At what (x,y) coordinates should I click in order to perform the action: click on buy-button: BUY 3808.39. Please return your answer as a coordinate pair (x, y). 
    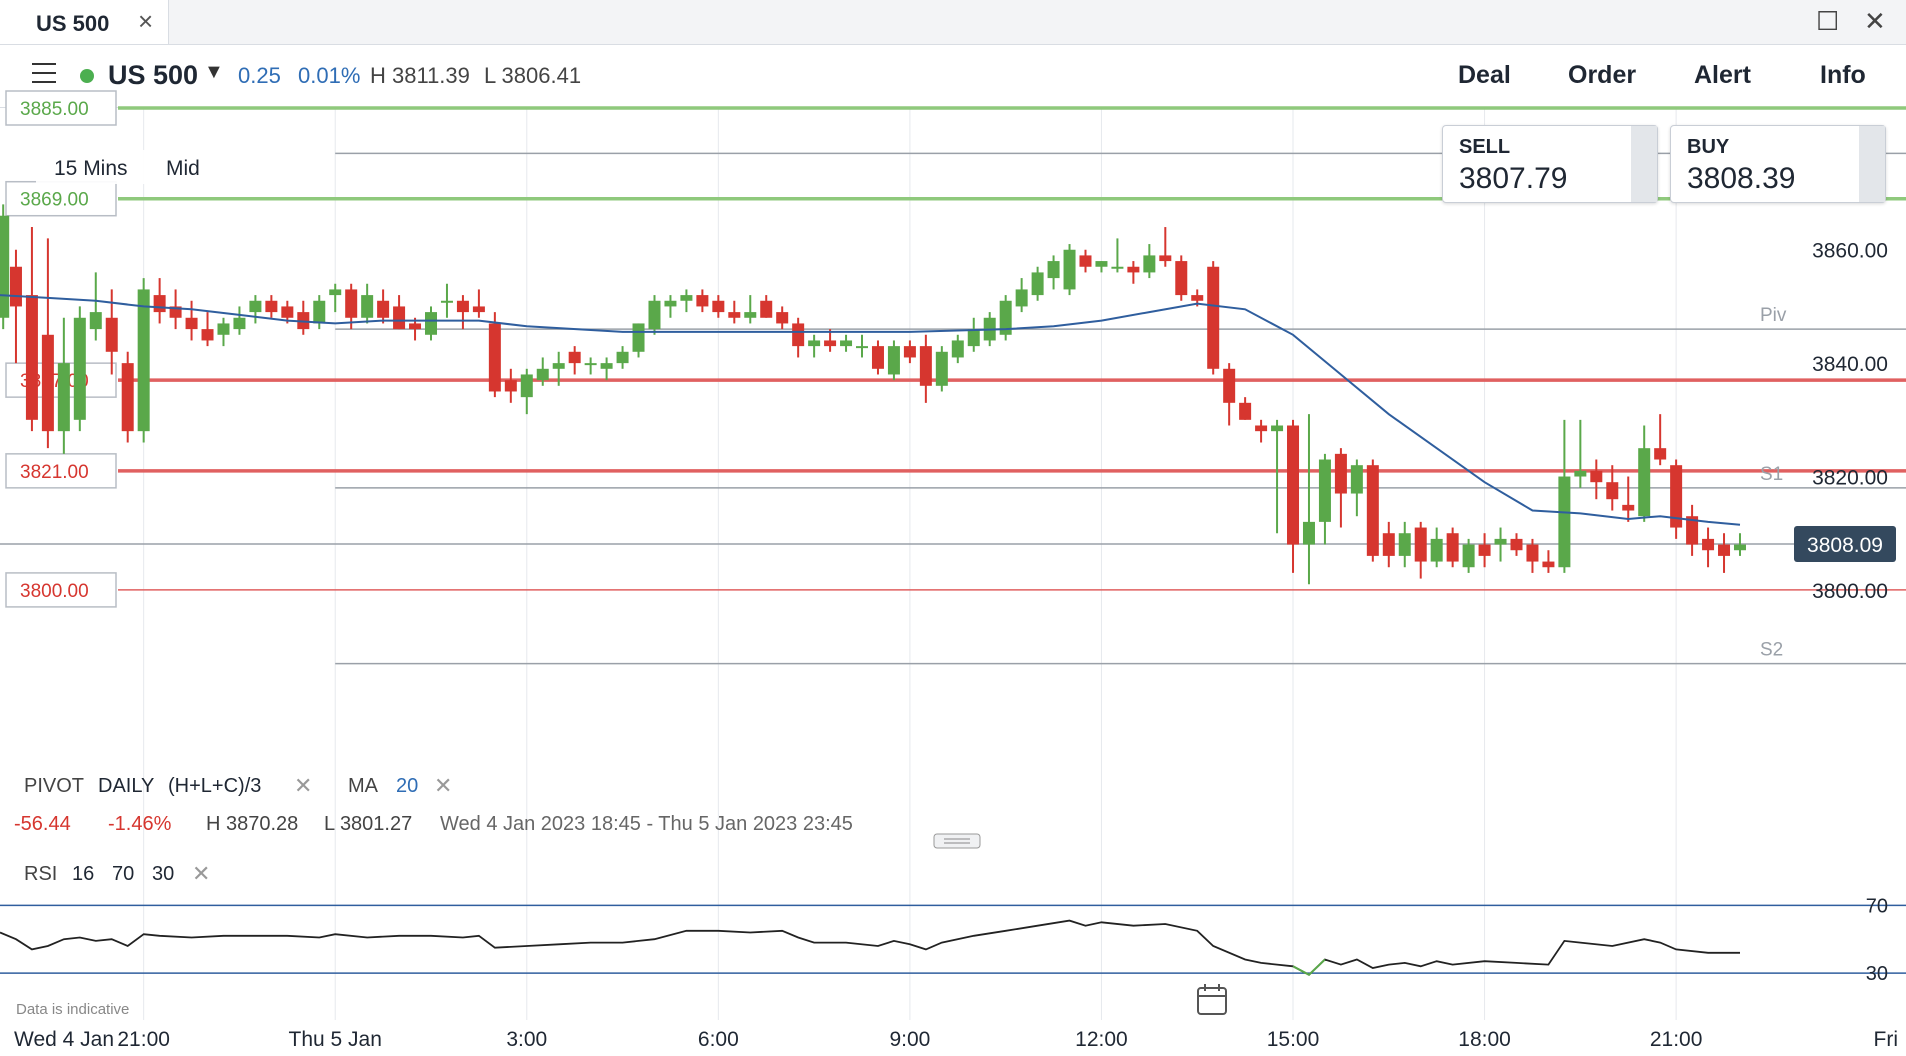
    Looking at the image, I should click on (1778, 164).